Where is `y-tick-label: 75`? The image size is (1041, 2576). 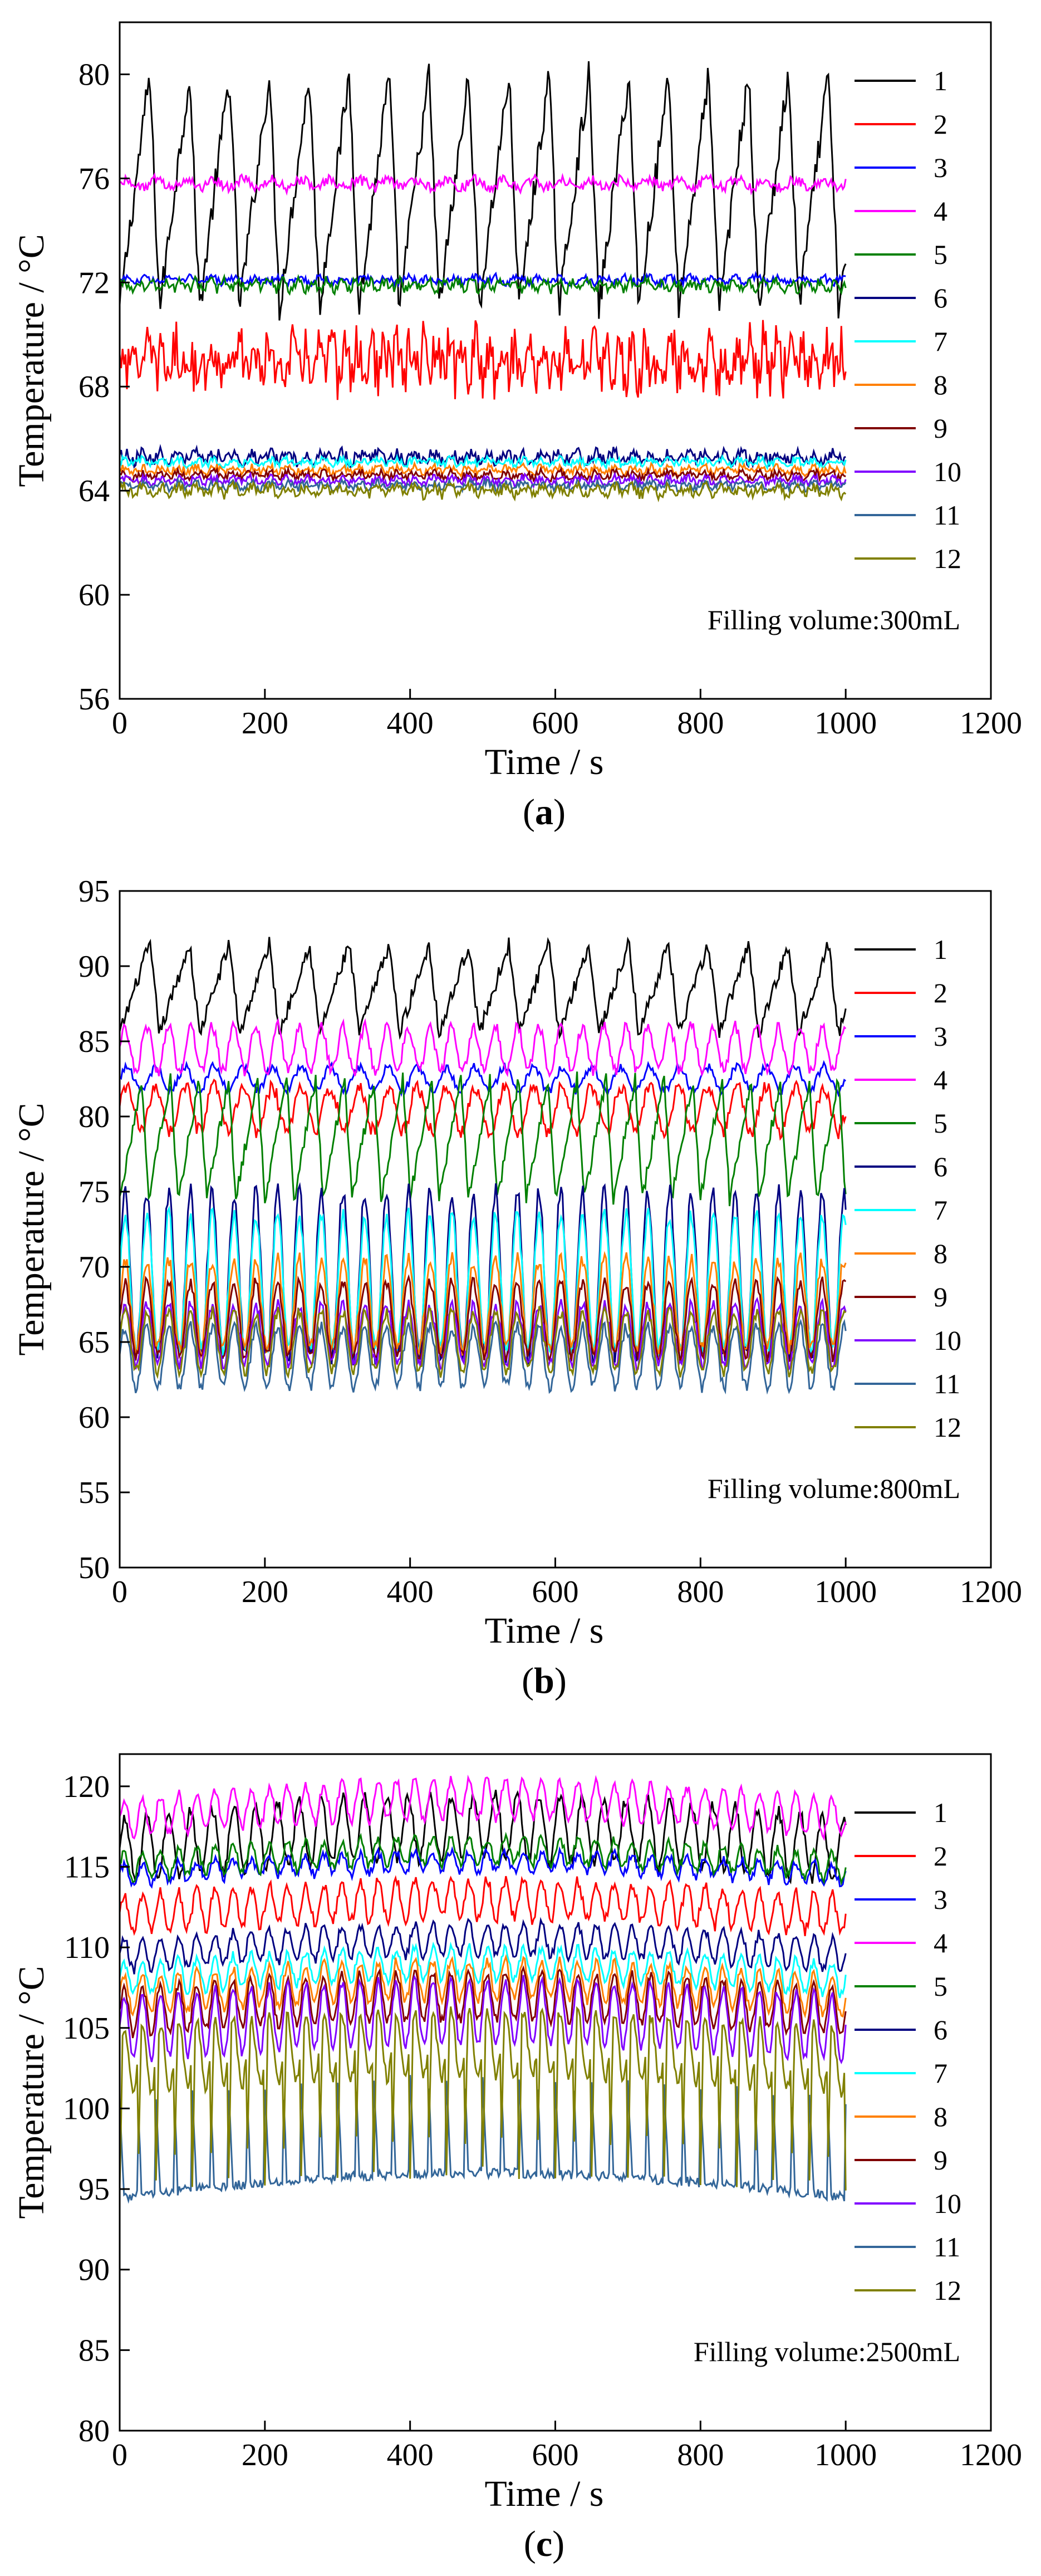 y-tick-label: 75 is located at coordinates (94, 1192).